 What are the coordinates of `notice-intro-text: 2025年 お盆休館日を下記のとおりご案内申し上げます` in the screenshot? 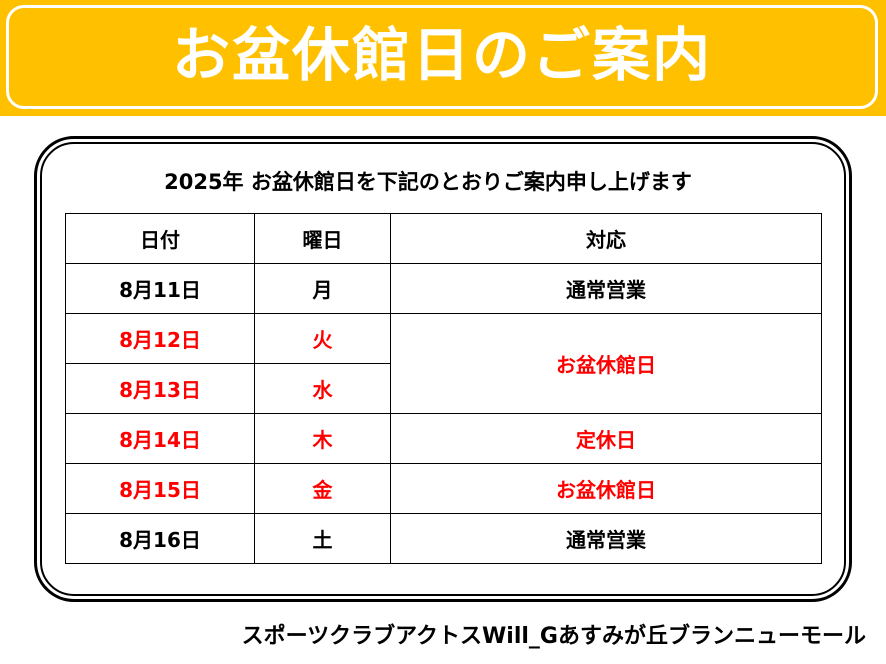 It's located at (428, 182).